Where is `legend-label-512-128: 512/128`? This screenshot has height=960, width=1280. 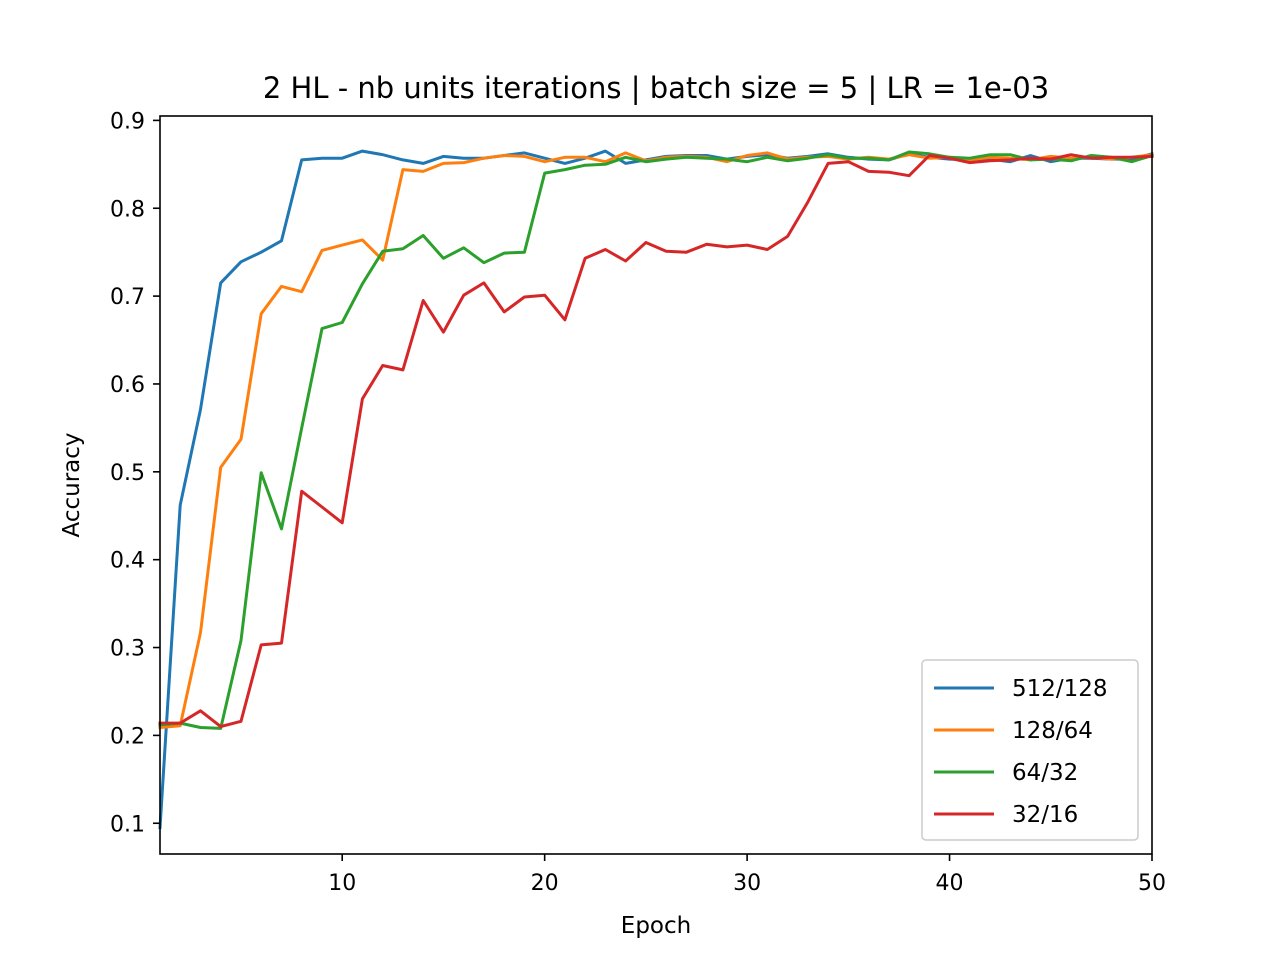 legend-label-512-128: 512/128 is located at coordinates (1060, 689).